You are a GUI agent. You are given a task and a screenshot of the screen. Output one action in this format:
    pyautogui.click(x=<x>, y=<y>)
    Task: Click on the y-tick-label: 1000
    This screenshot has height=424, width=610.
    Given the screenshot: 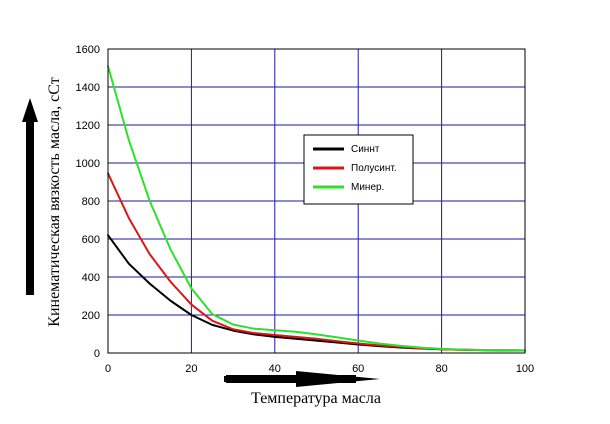 What is the action you would take?
    pyautogui.click(x=88, y=164)
    